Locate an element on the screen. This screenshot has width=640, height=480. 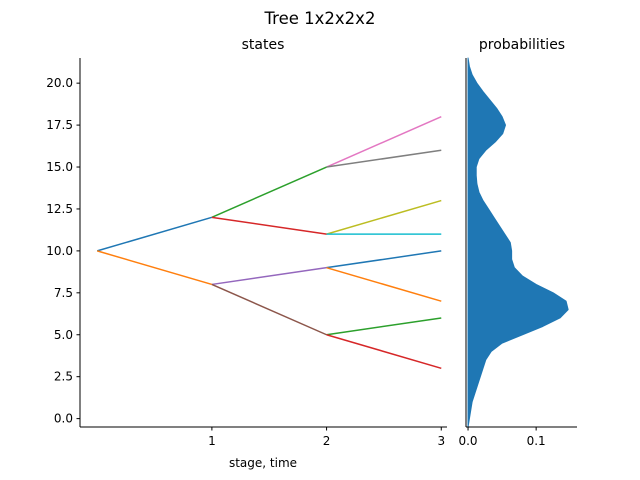
states-y-tick-label: 20.0 is located at coordinates (59, 83).